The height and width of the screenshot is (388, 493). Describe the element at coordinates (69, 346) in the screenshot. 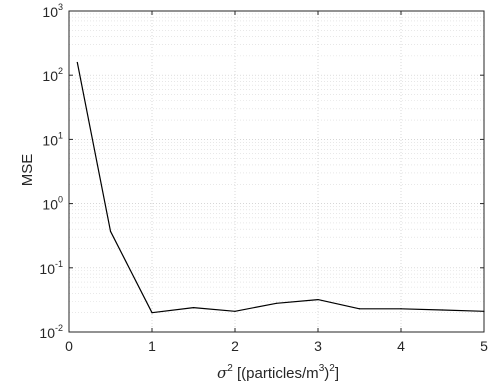

I see `x-tick-label: 0` at that location.